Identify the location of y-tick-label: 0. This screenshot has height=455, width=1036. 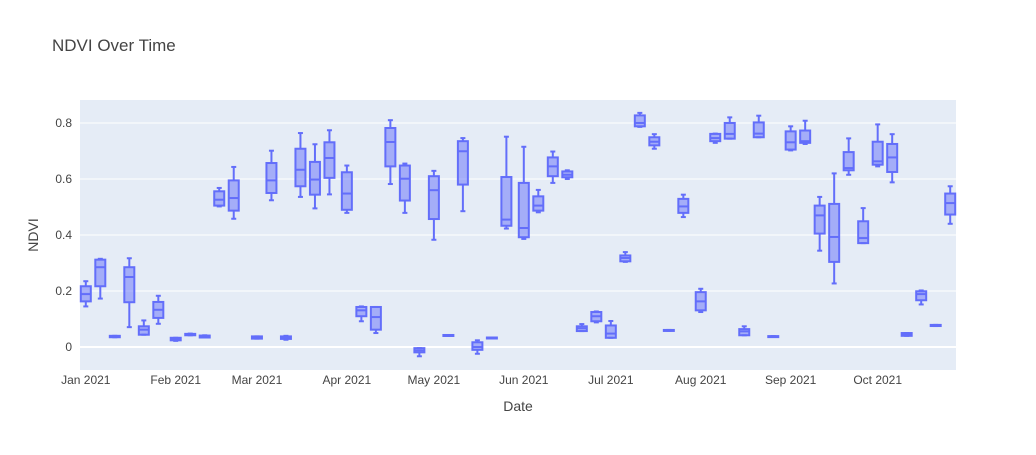
(68, 347).